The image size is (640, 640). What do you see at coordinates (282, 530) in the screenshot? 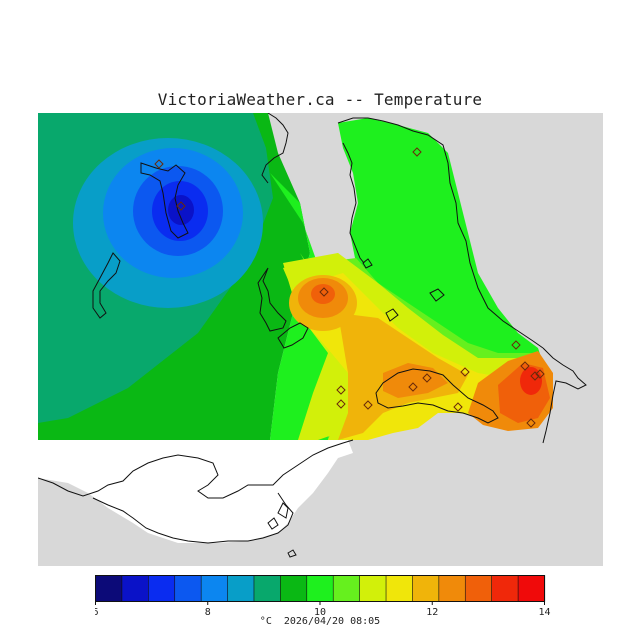
I see `south-islands` at bounding box center [282, 530].